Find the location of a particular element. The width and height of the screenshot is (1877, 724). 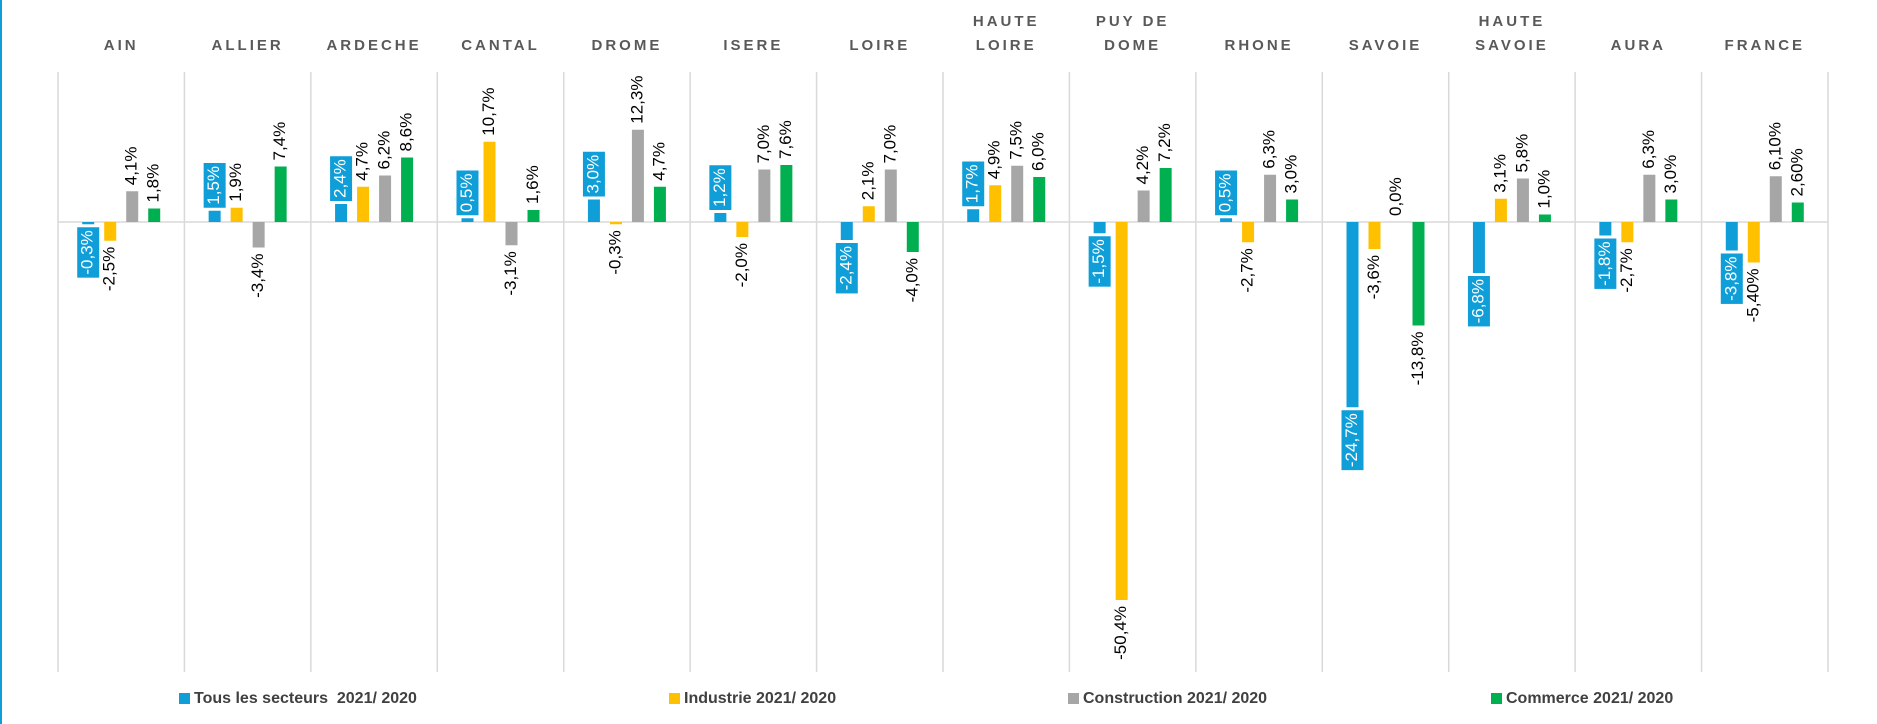

category-label: PUY DE DOME is located at coordinates (1133, 33).